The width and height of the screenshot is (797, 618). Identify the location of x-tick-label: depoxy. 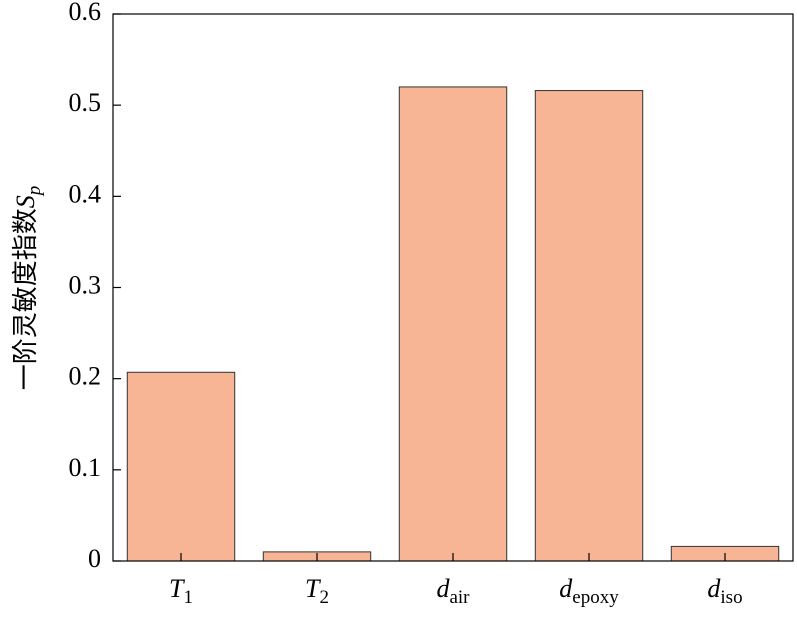
(589, 591).